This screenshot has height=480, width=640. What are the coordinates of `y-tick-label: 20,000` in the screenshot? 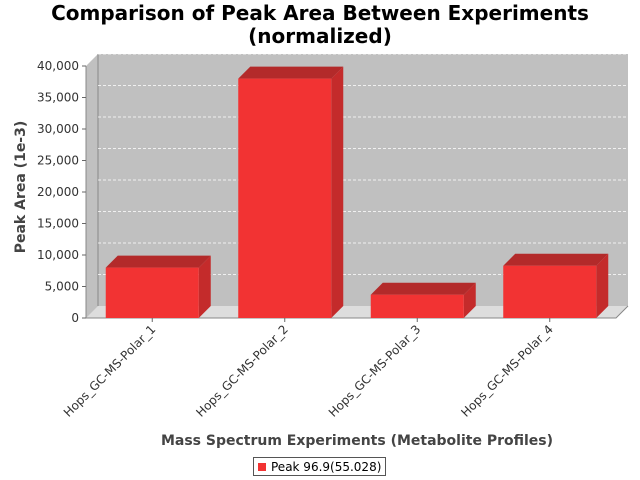 It's located at (58, 192).